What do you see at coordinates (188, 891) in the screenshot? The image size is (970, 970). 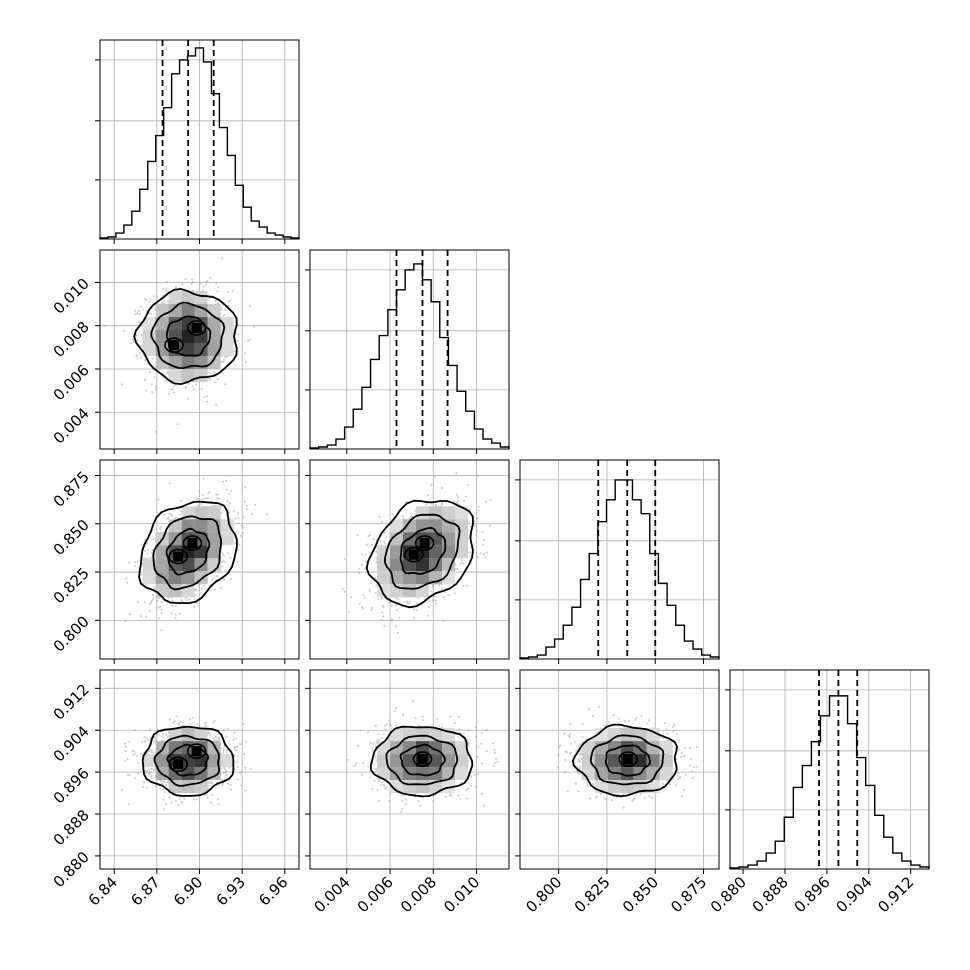 I see `x-tick-label: 6.90` at bounding box center [188, 891].